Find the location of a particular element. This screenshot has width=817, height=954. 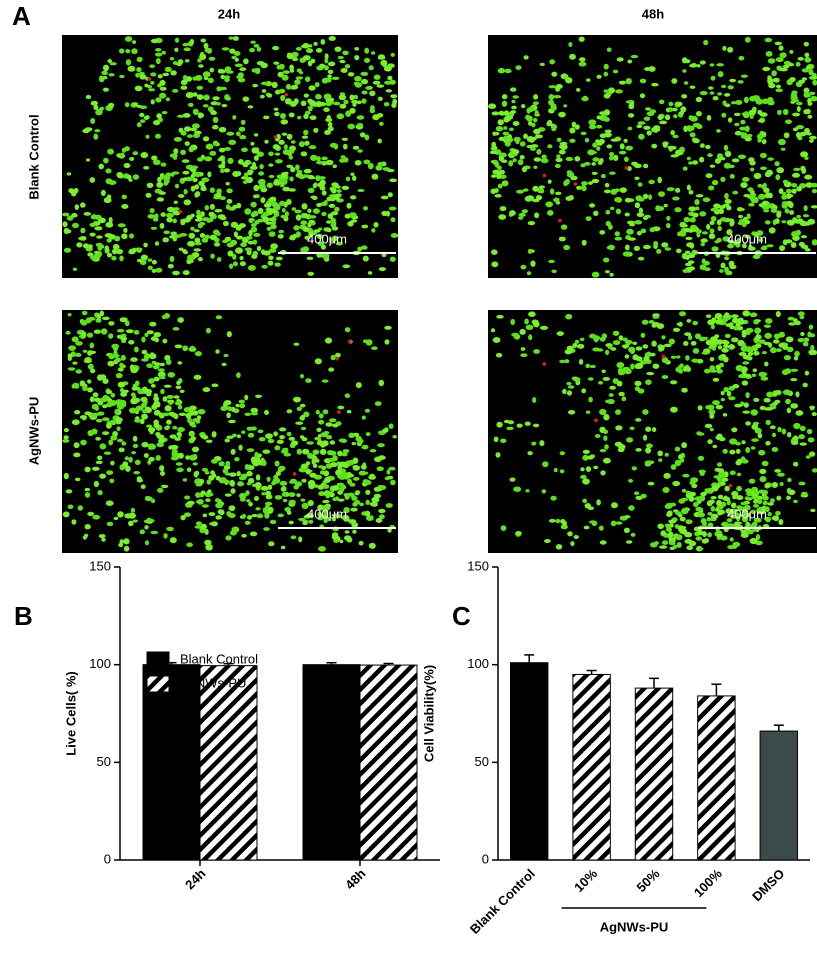

panel-label: A is located at coordinates (21, 16).